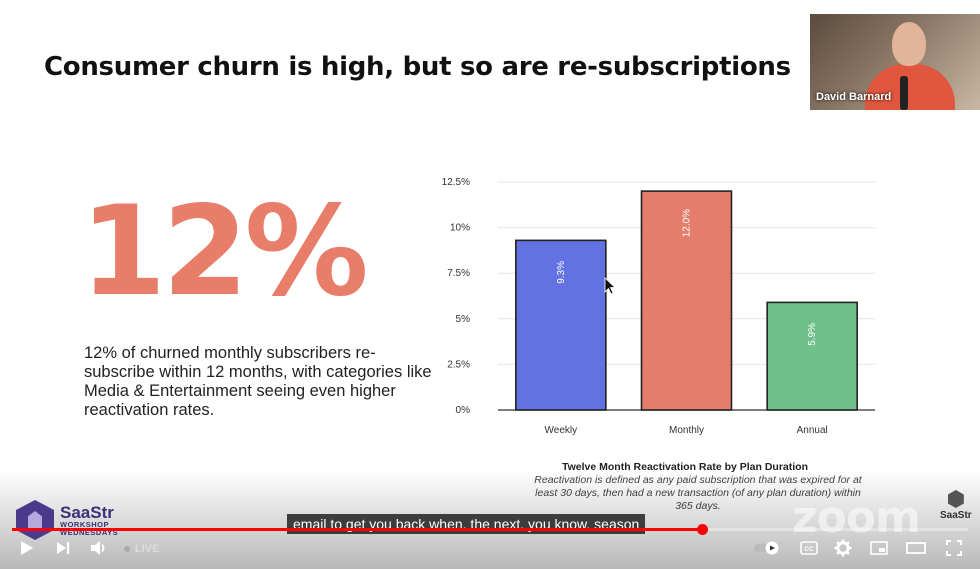  I want to click on x-category-label: Weekly, so click(561, 430).